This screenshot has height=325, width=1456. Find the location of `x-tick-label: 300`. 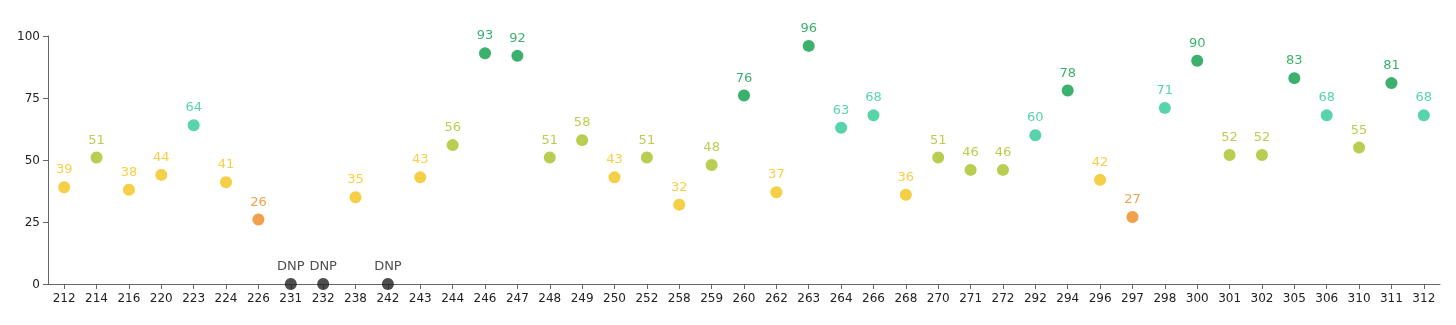

x-tick-label: 300 is located at coordinates (1197, 298).